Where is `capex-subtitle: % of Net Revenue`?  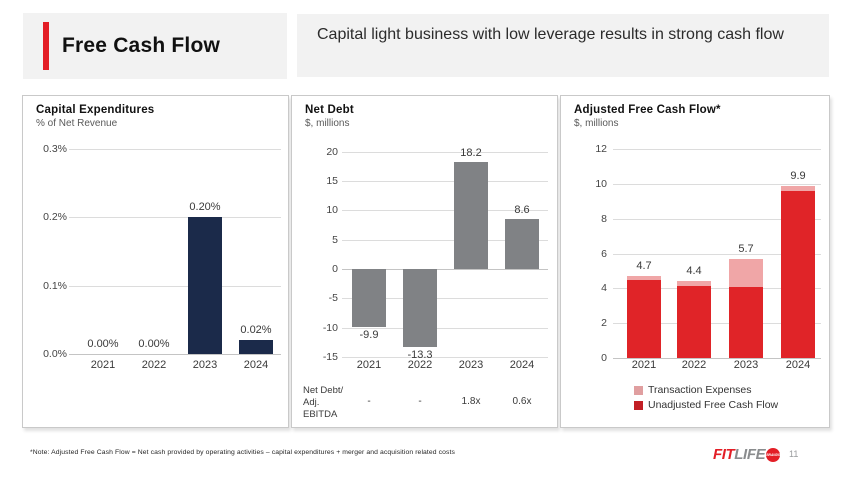
capex-subtitle: % of Net Revenue is located at coordinates (77, 123).